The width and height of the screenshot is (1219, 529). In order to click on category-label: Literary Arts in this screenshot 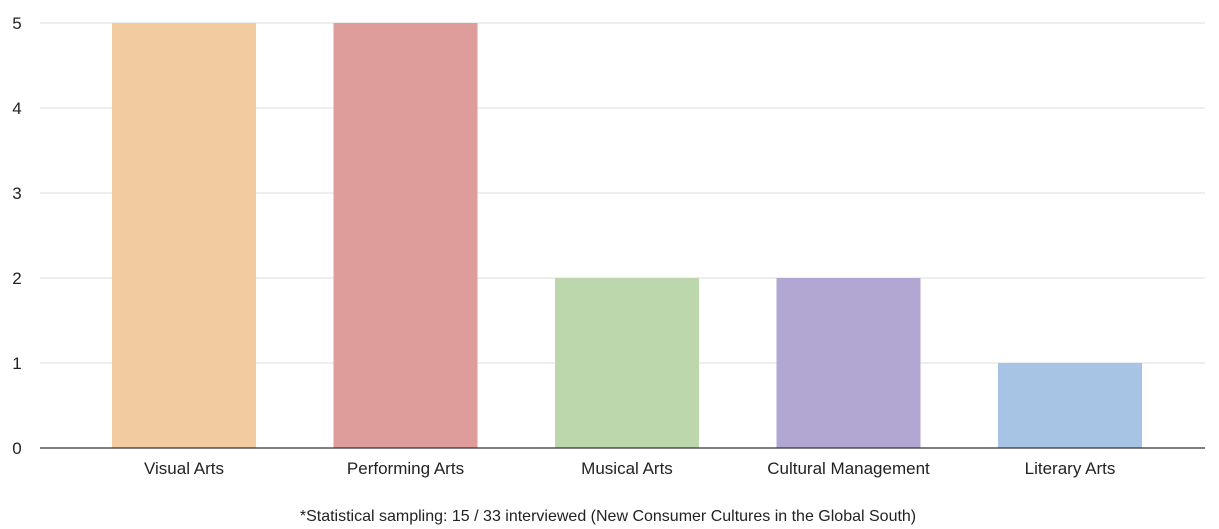, I will do `click(1070, 468)`.